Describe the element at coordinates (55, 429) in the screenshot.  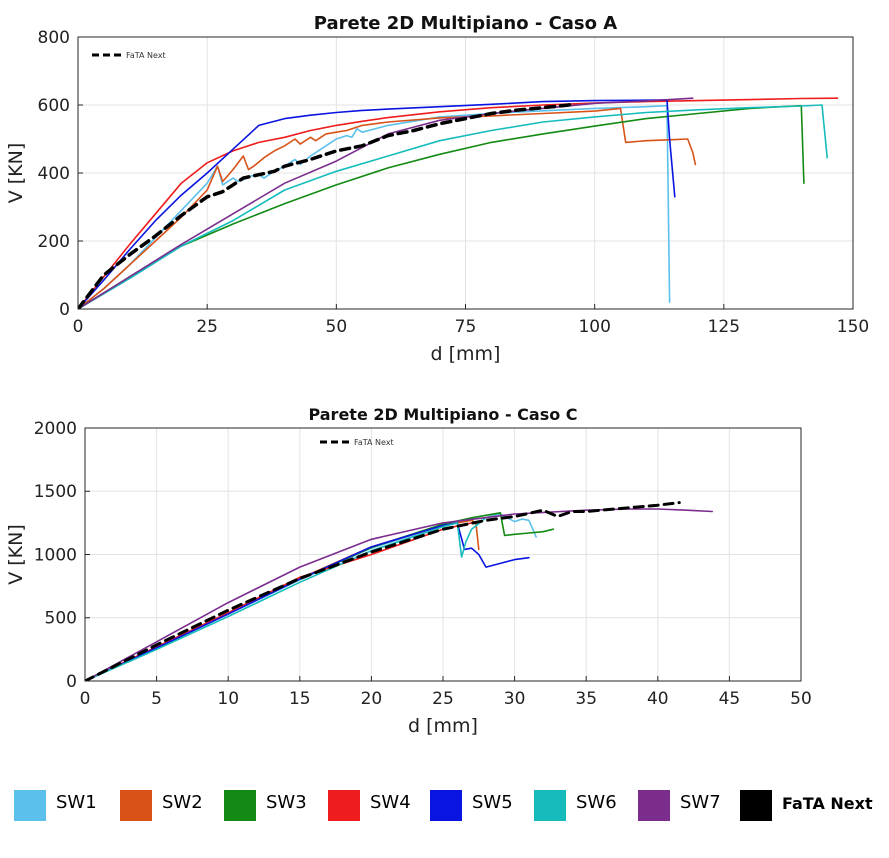
I see `chart-c-y-tick-label: 2000` at that location.